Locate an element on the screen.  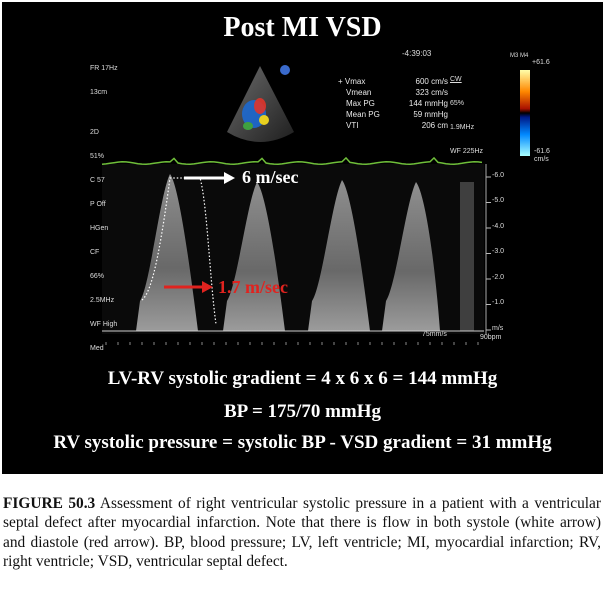
setting-line: 51% is located at coordinates (97, 156).